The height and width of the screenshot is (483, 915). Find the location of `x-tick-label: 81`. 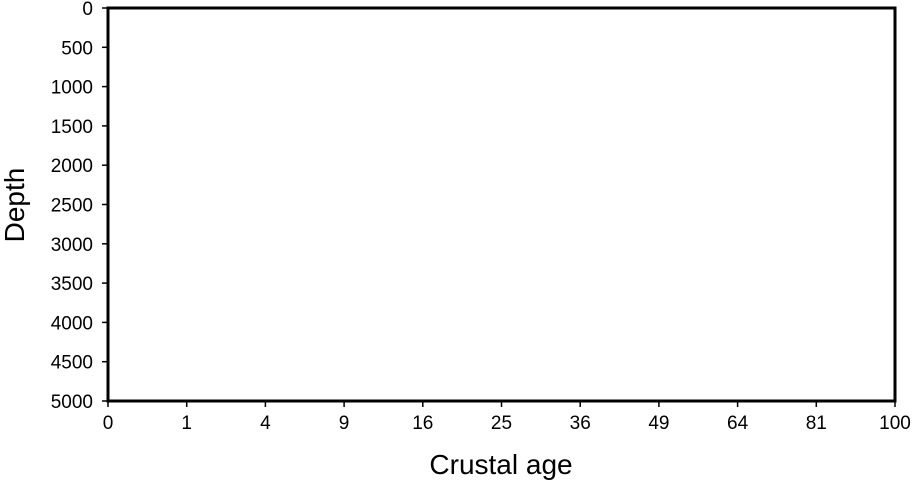

x-tick-label: 81 is located at coordinates (816, 423).